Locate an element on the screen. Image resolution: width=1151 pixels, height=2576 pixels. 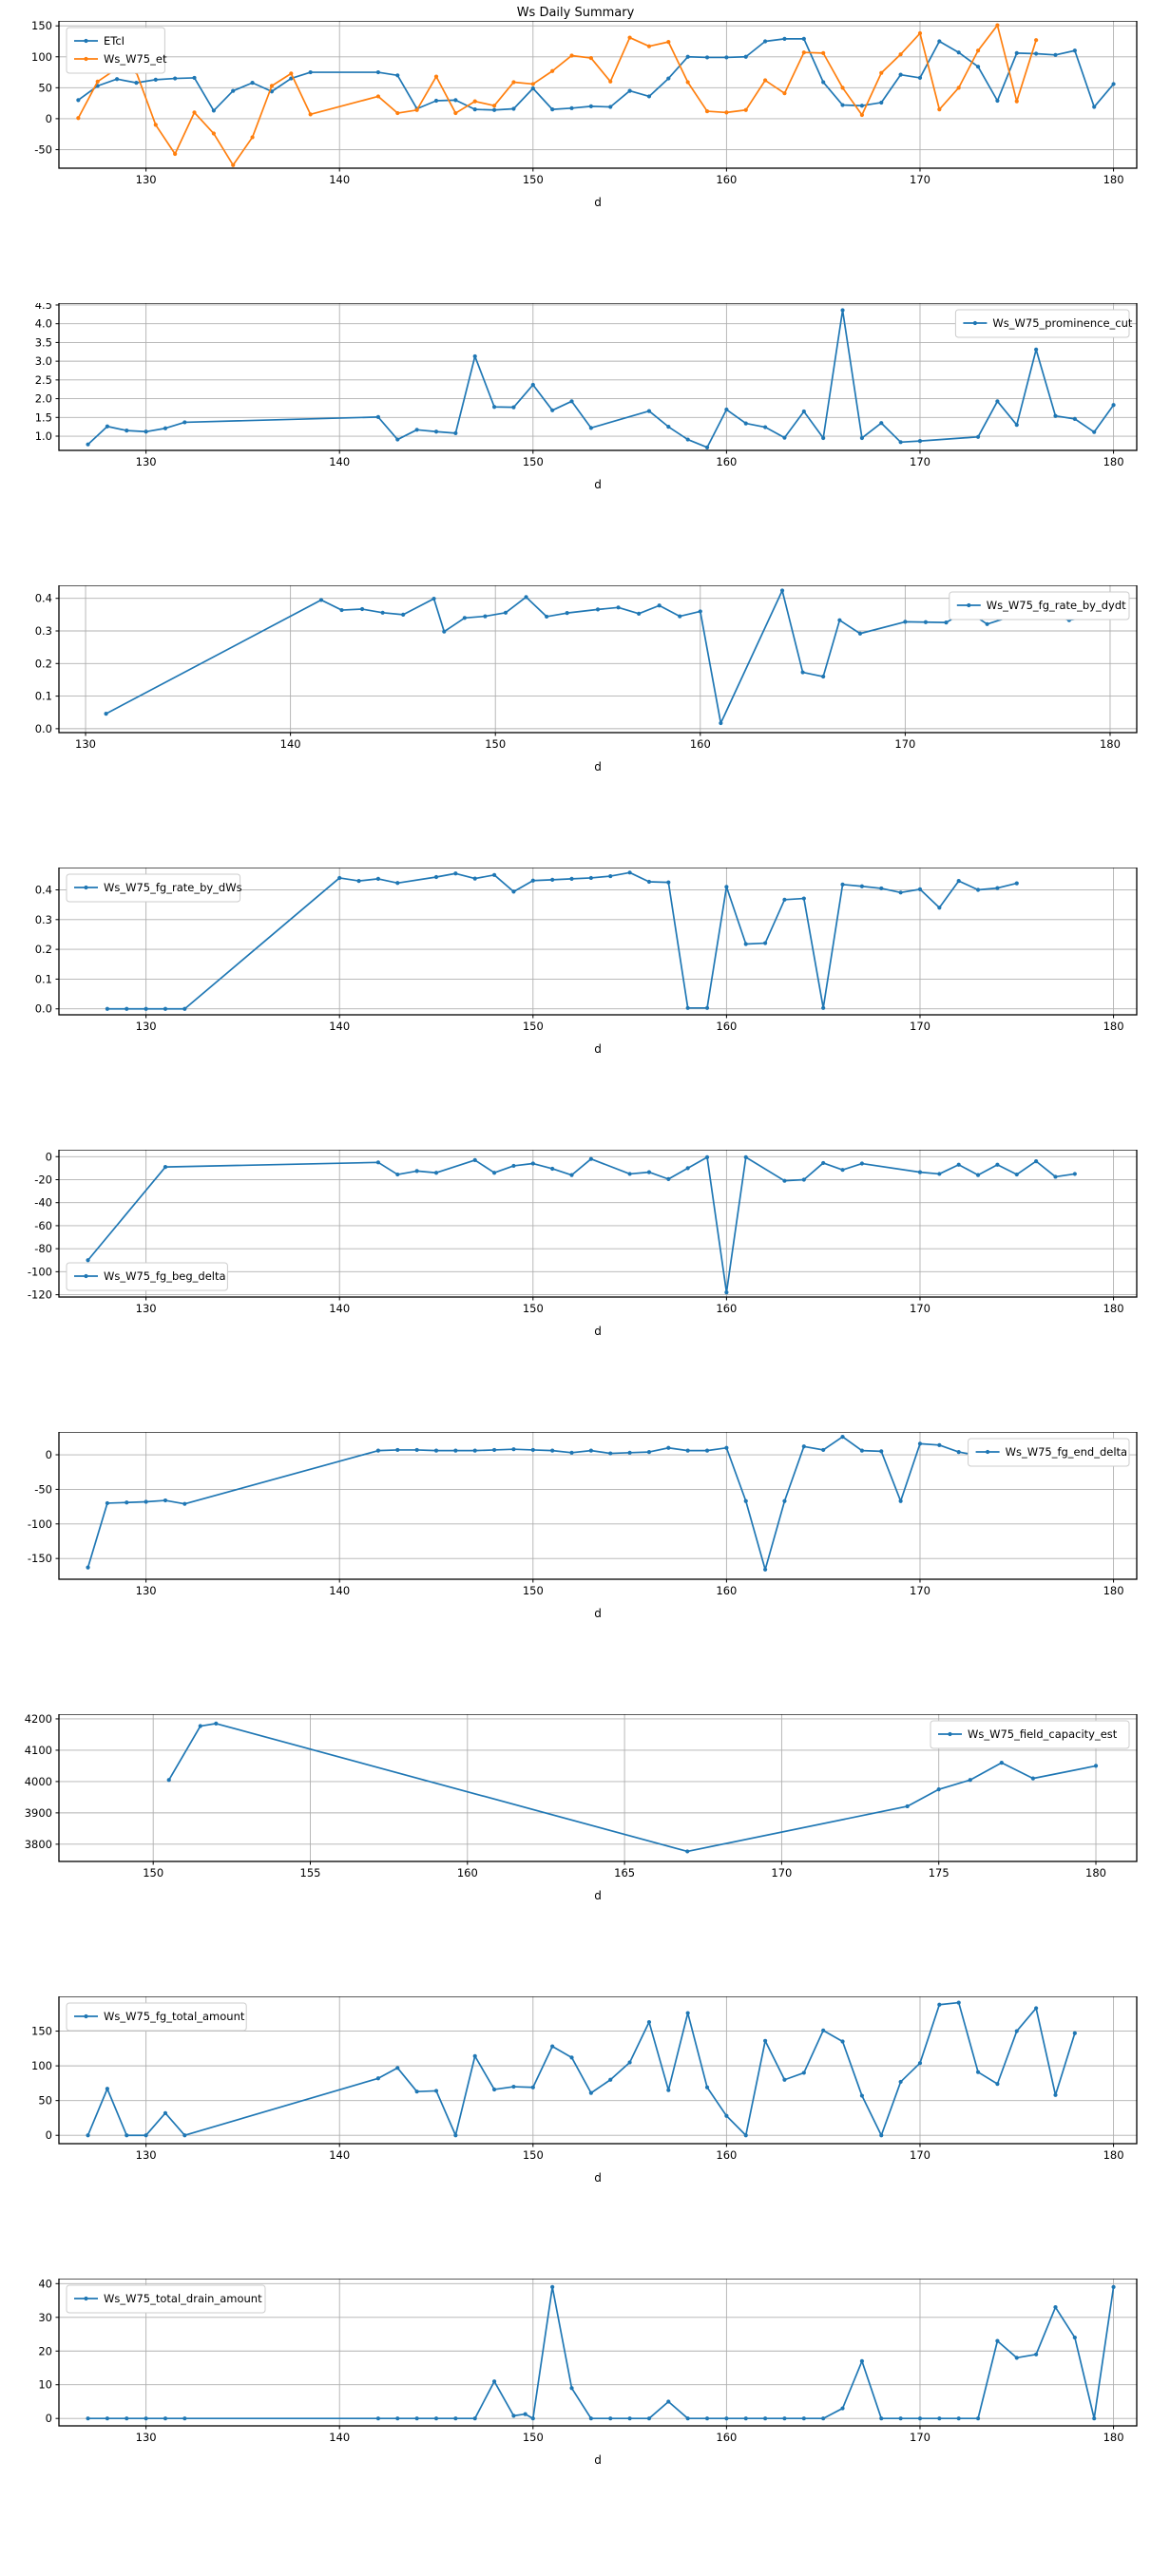
x-tick-label: 130 is located at coordinates (147, 2437).